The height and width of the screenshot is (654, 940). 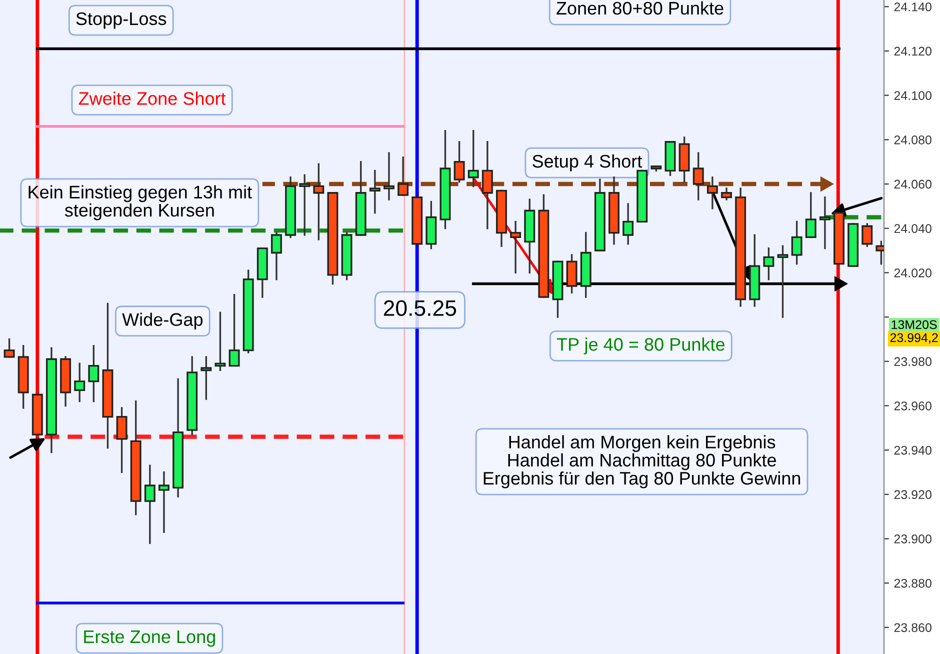 What do you see at coordinates (140, 202) in the screenshot?
I see `annotation: Kein Einstieg gegen 13h mit steigenden Kursen` at bounding box center [140, 202].